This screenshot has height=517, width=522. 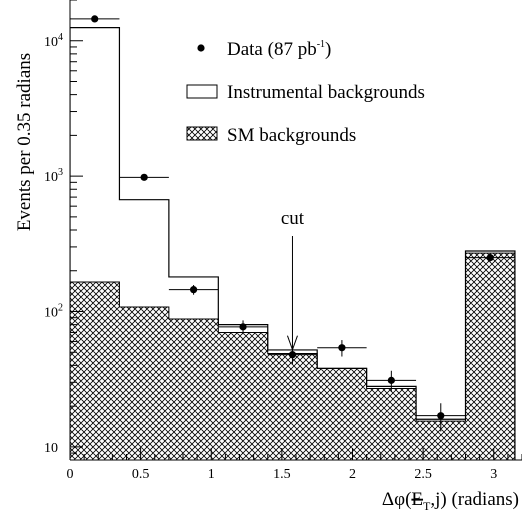 I want to click on x-tick-label: 0.5, so click(x=141, y=474).